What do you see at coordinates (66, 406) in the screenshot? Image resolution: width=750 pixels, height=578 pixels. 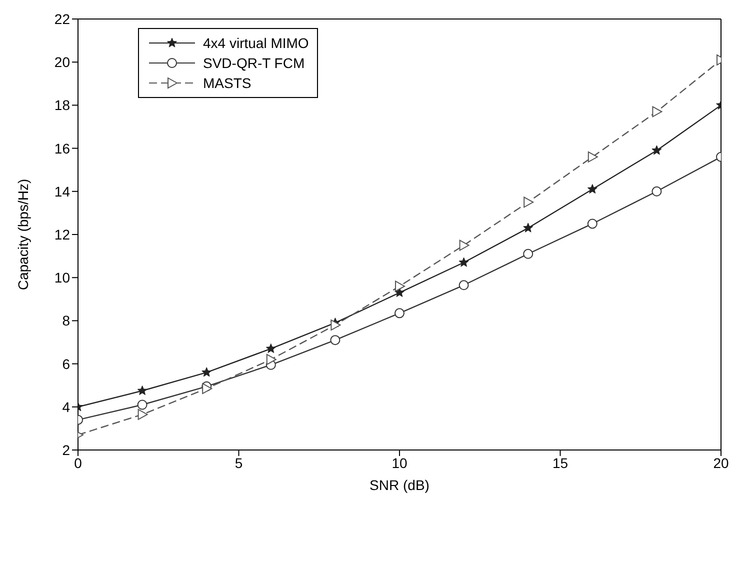 I see `y-tick-label: 4` at bounding box center [66, 406].